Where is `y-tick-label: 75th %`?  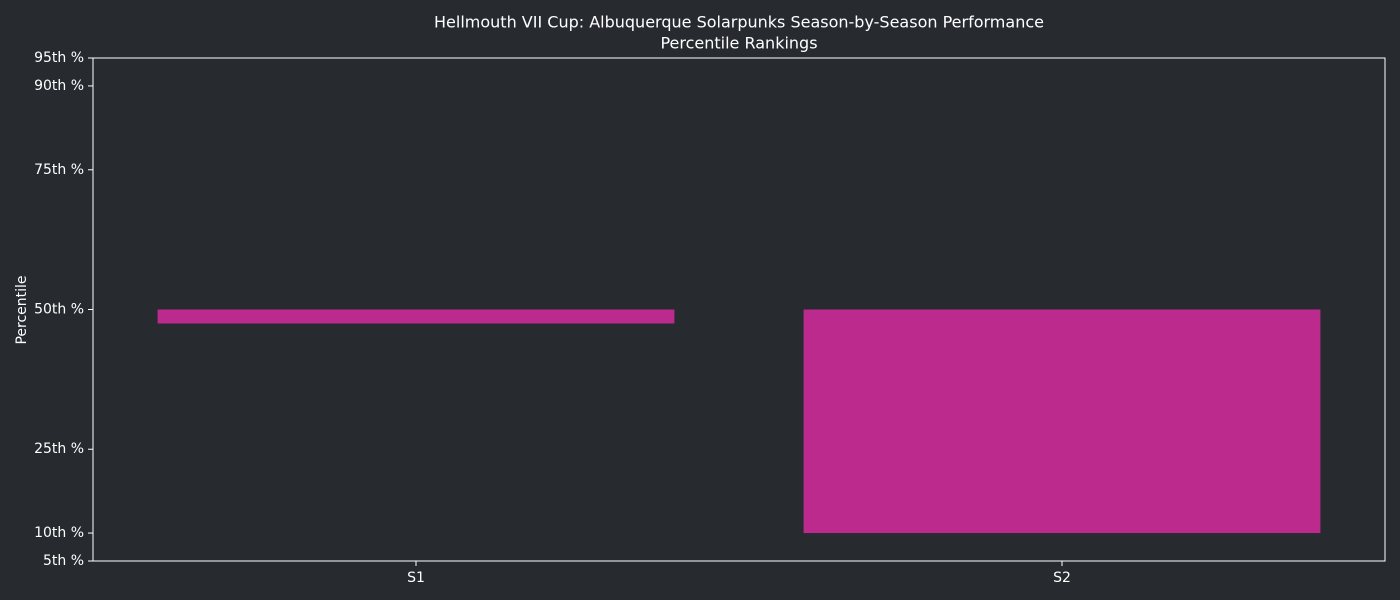
y-tick-label: 75th % is located at coordinates (59, 170).